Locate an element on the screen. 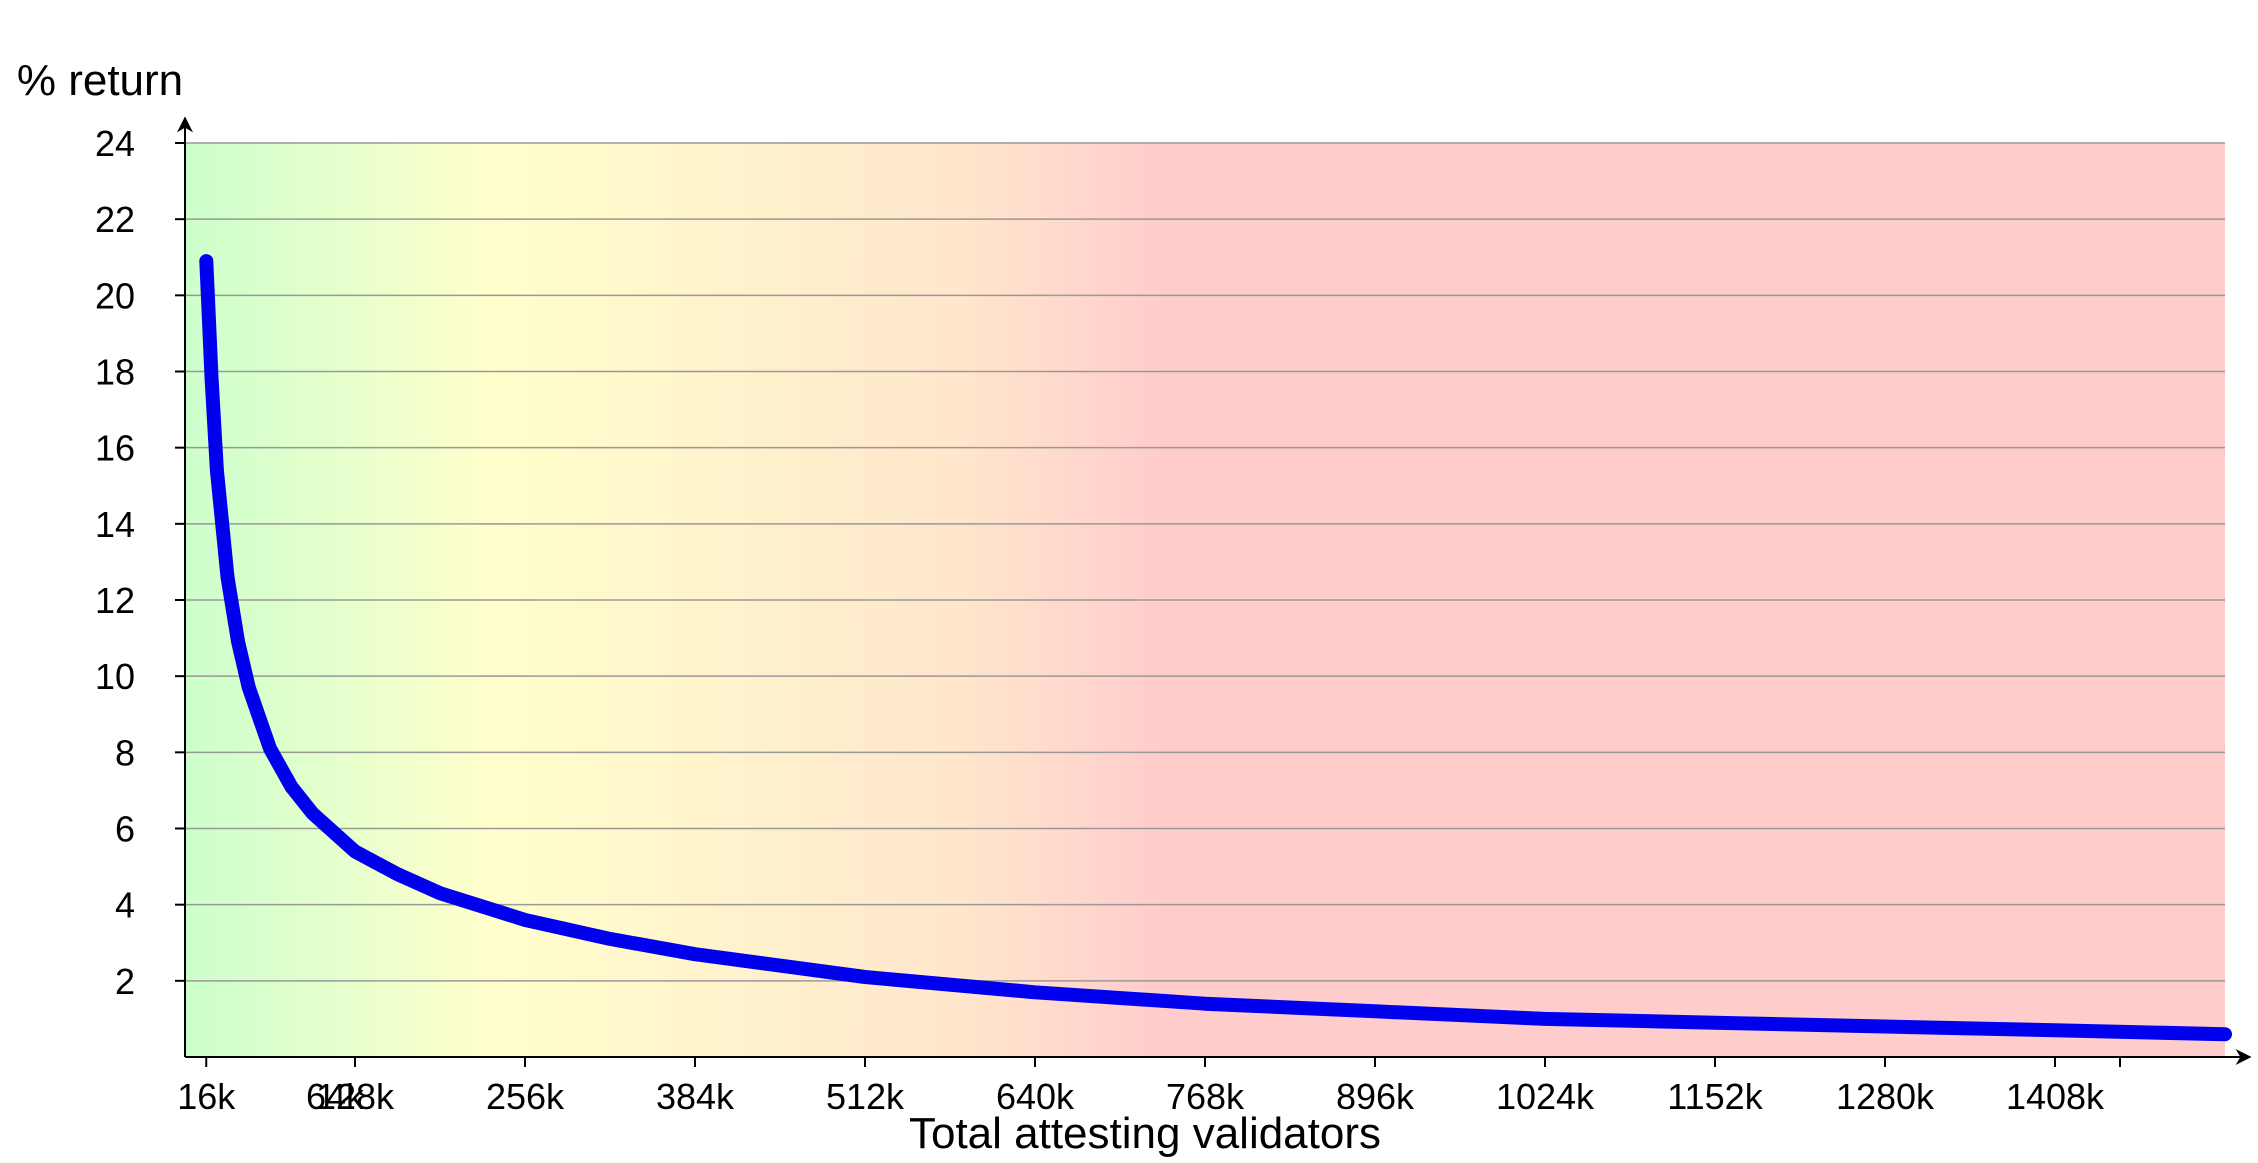  x-tick-label: 512k is located at coordinates (865, 1096).